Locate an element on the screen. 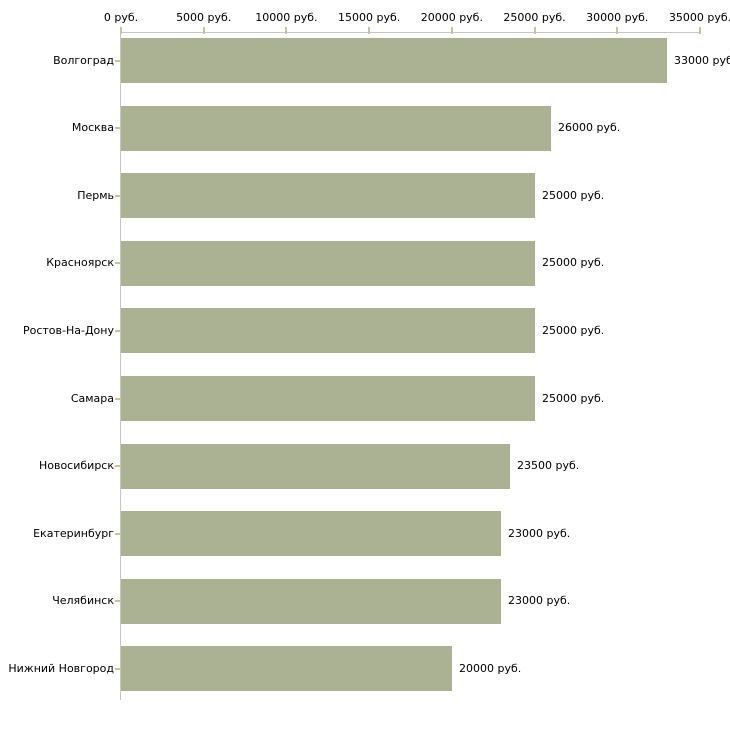 Image resolution: width=730 pixels, height=730 pixels. category-label: Нижний Новгород is located at coordinates (61, 668).